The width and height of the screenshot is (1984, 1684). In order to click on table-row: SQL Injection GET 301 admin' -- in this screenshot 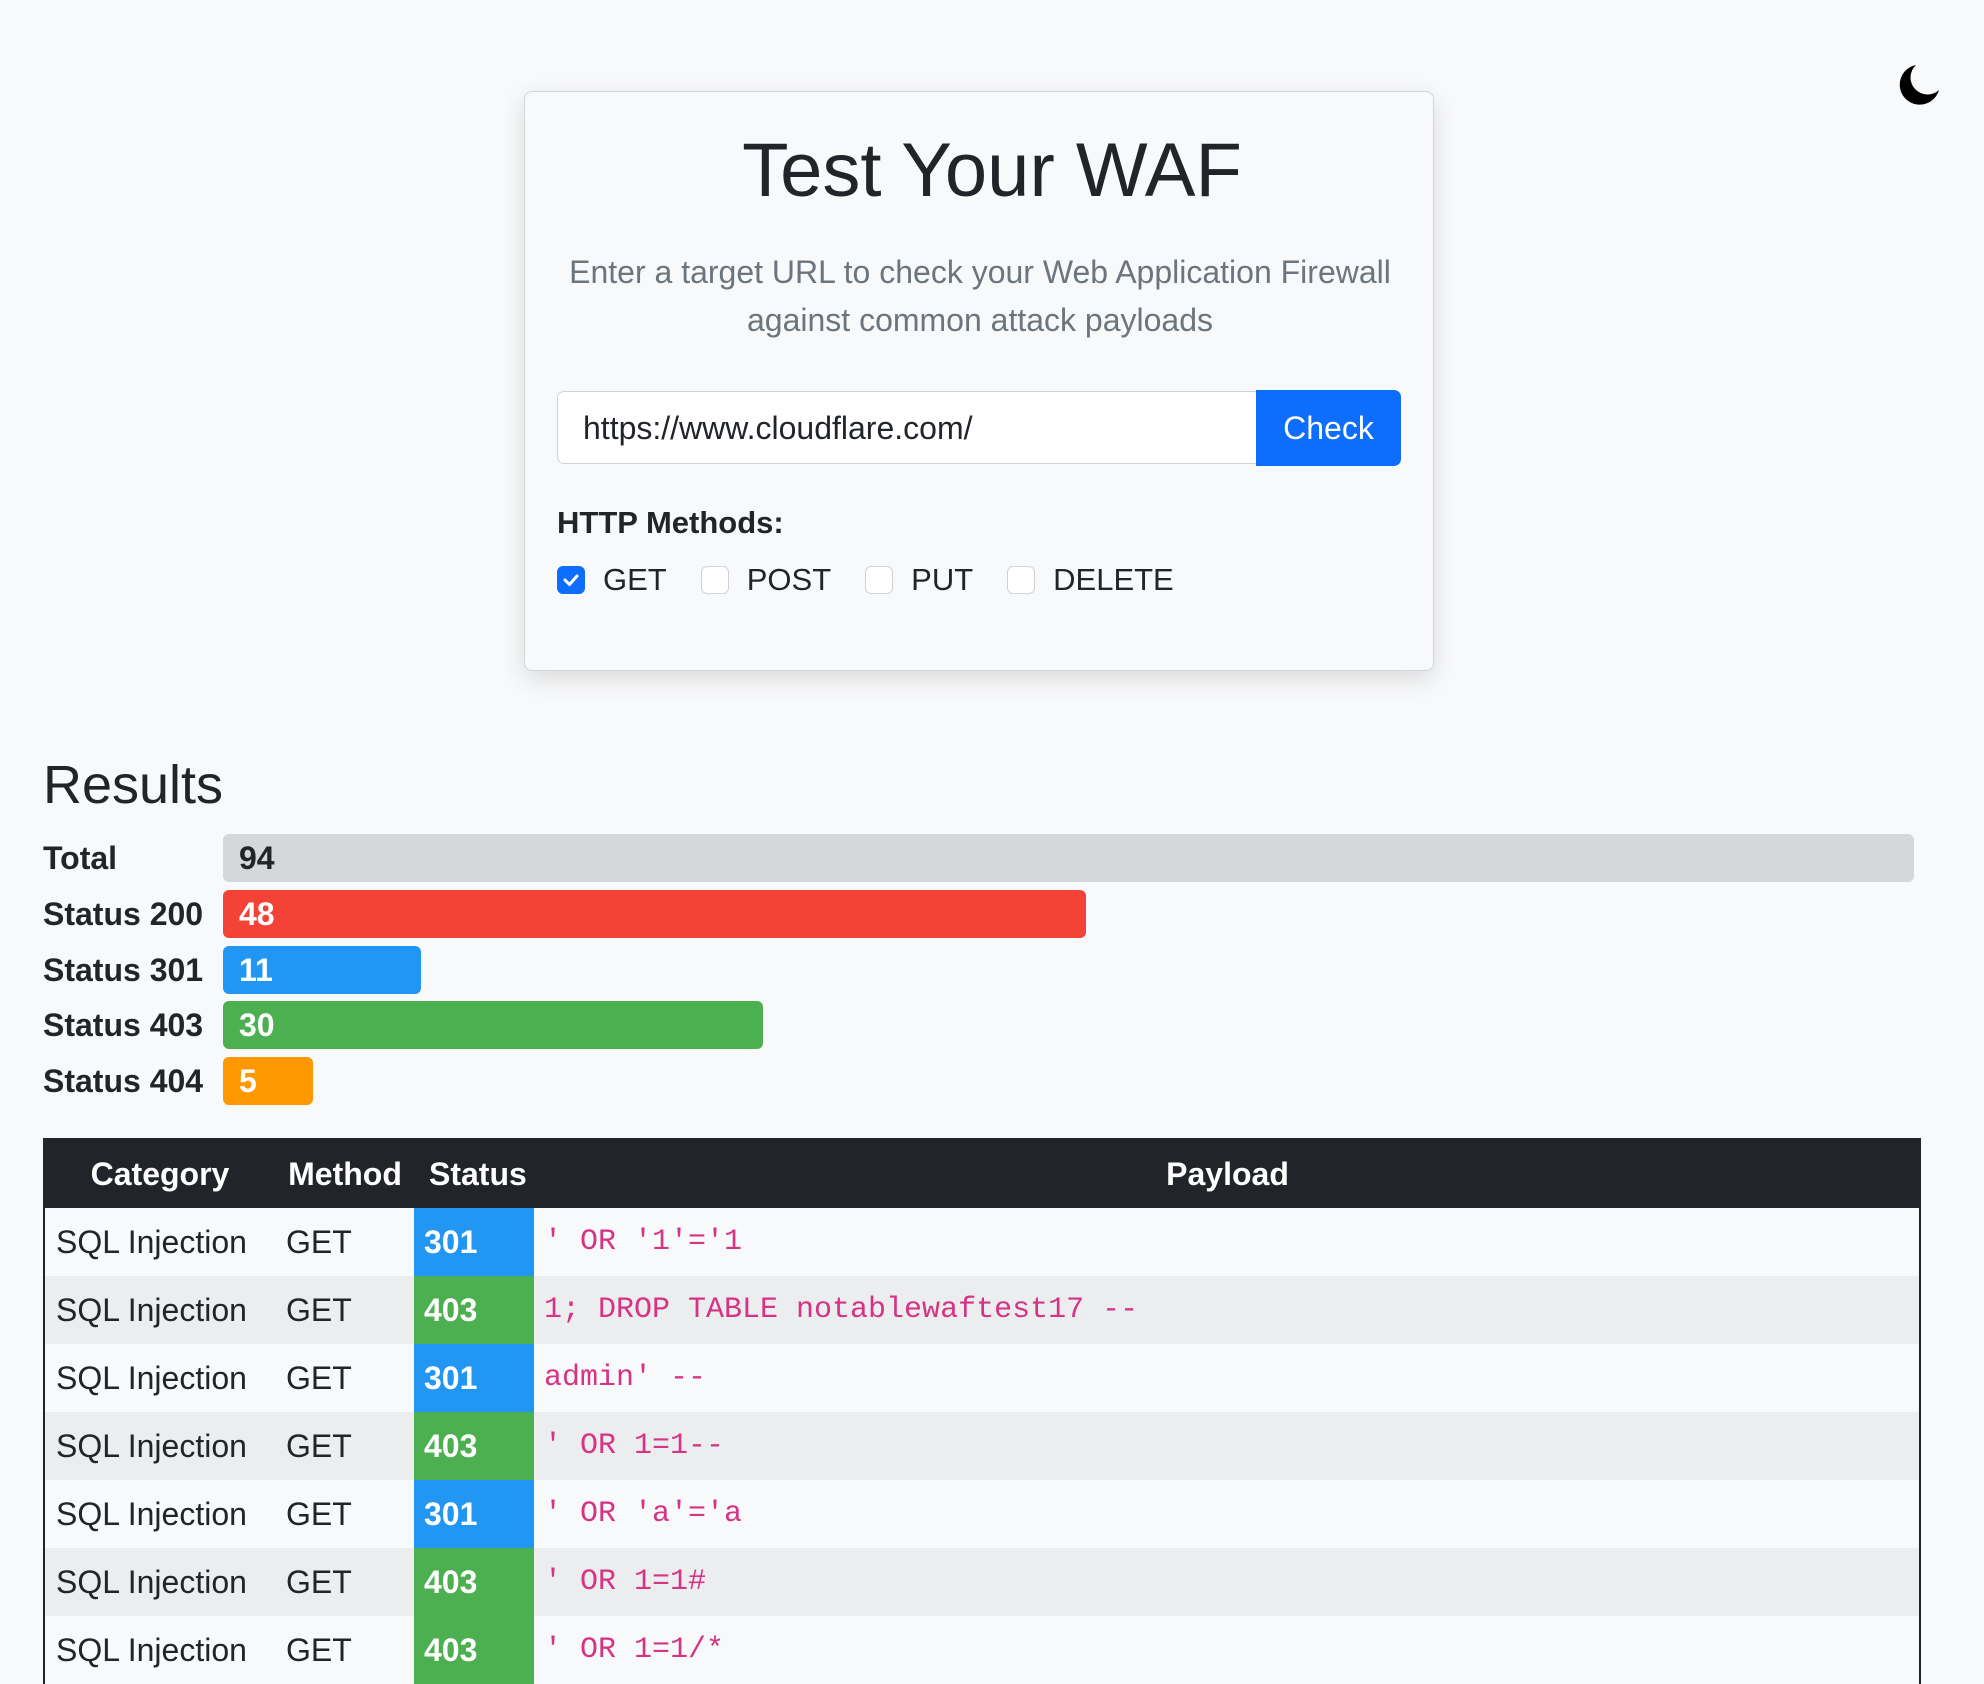, I will do `click(982, 1378)`.